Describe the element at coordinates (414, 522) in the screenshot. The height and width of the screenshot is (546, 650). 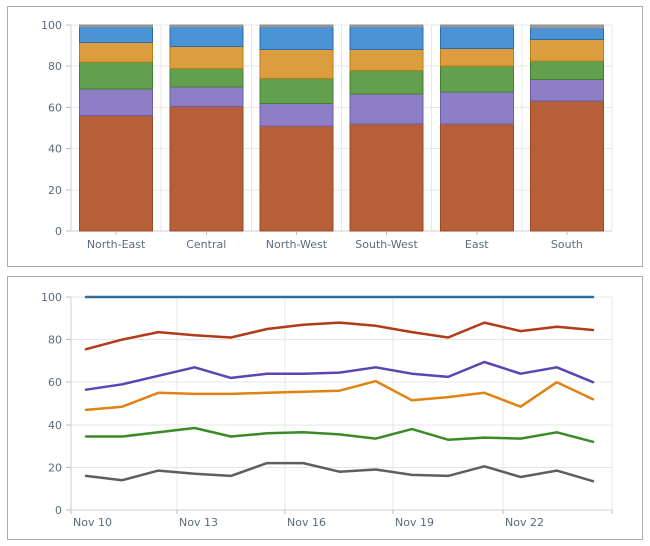
I see `x-axis-tick-label: Nov 19` at that location.